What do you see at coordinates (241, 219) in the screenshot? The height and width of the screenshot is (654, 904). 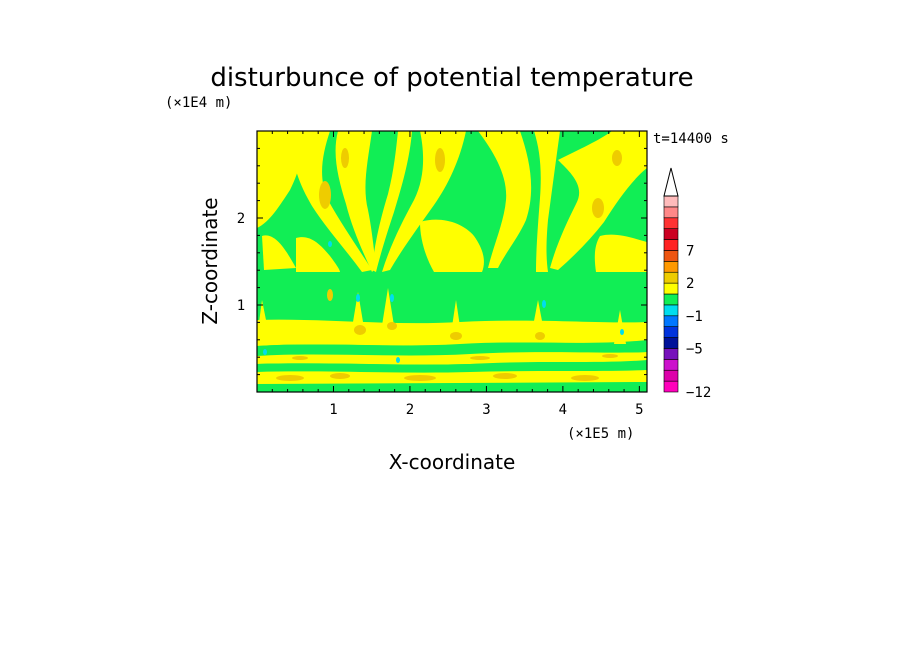 I see `y-tick-label: 2` at bounding box center [241, 219].